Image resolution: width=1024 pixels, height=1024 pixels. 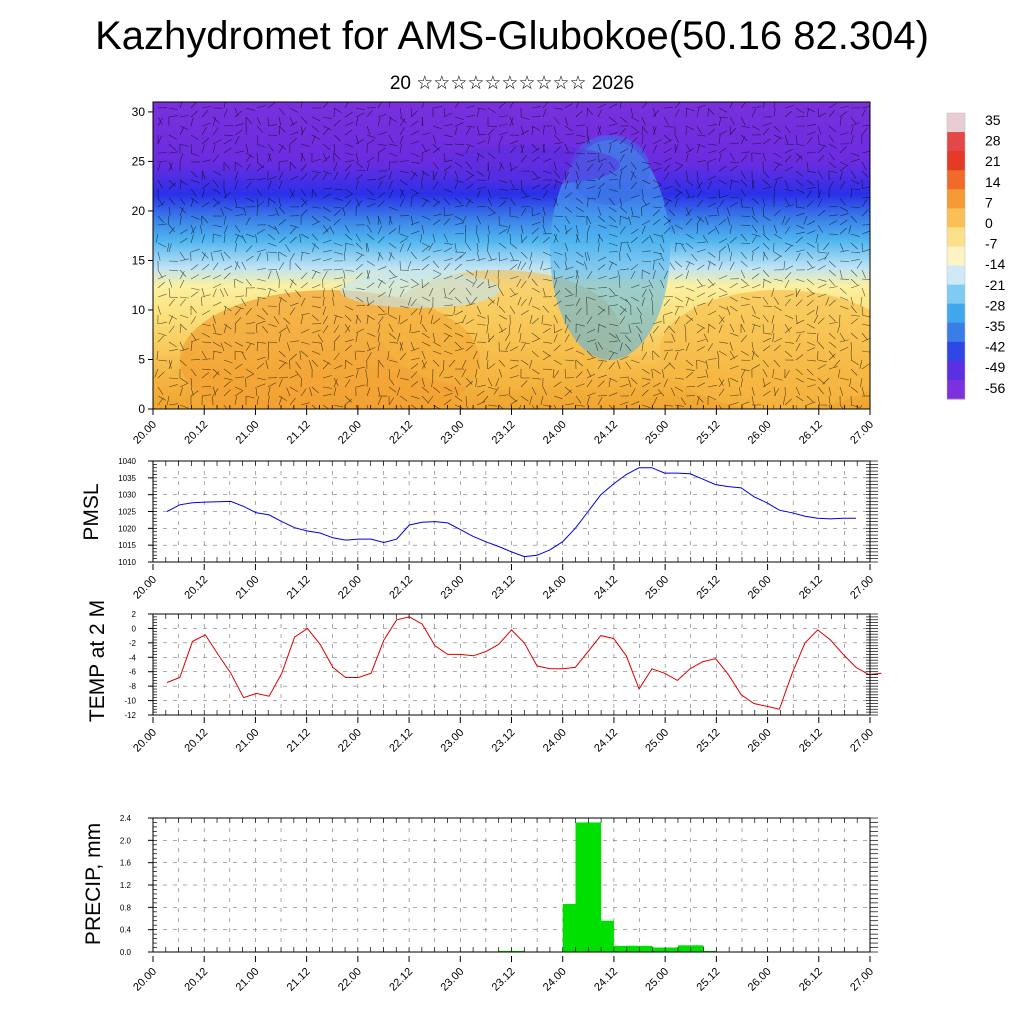 I want to click on temp-ylabel: TEMP at 2 M, so click(x=97, y=661).